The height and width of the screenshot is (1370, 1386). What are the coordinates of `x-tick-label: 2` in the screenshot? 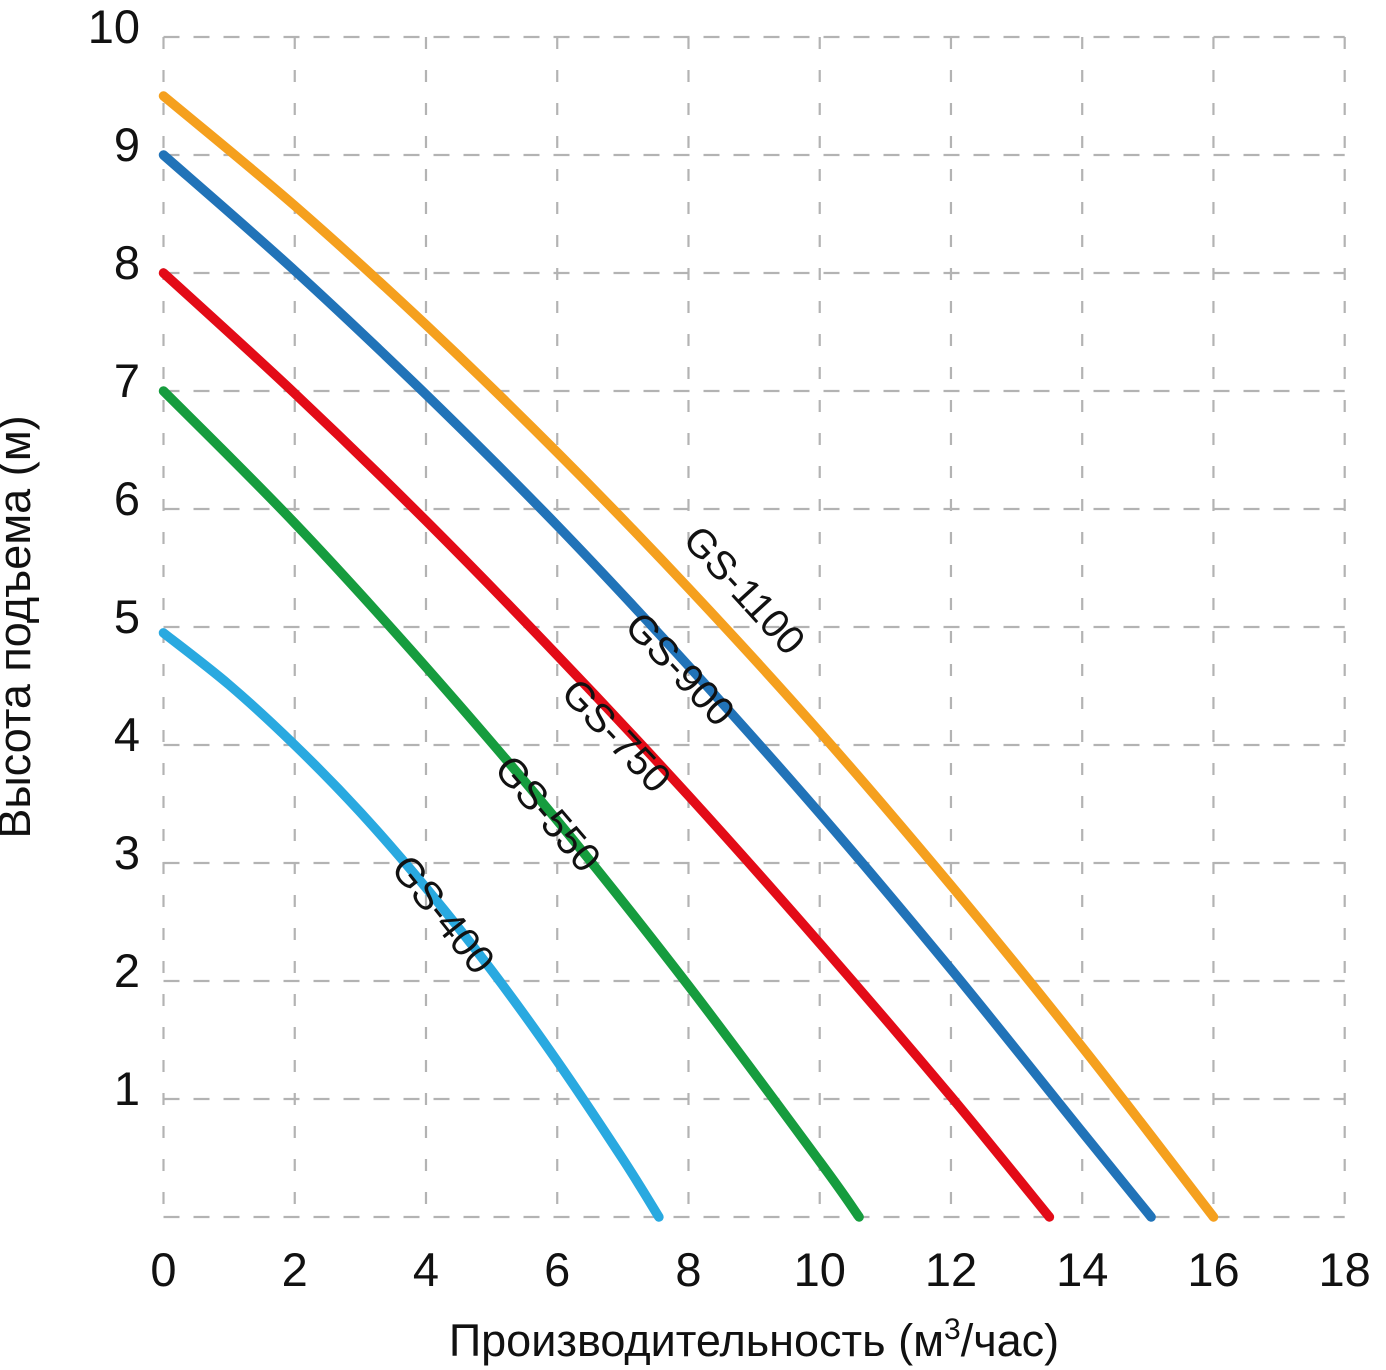 It's located at (295, 1269).